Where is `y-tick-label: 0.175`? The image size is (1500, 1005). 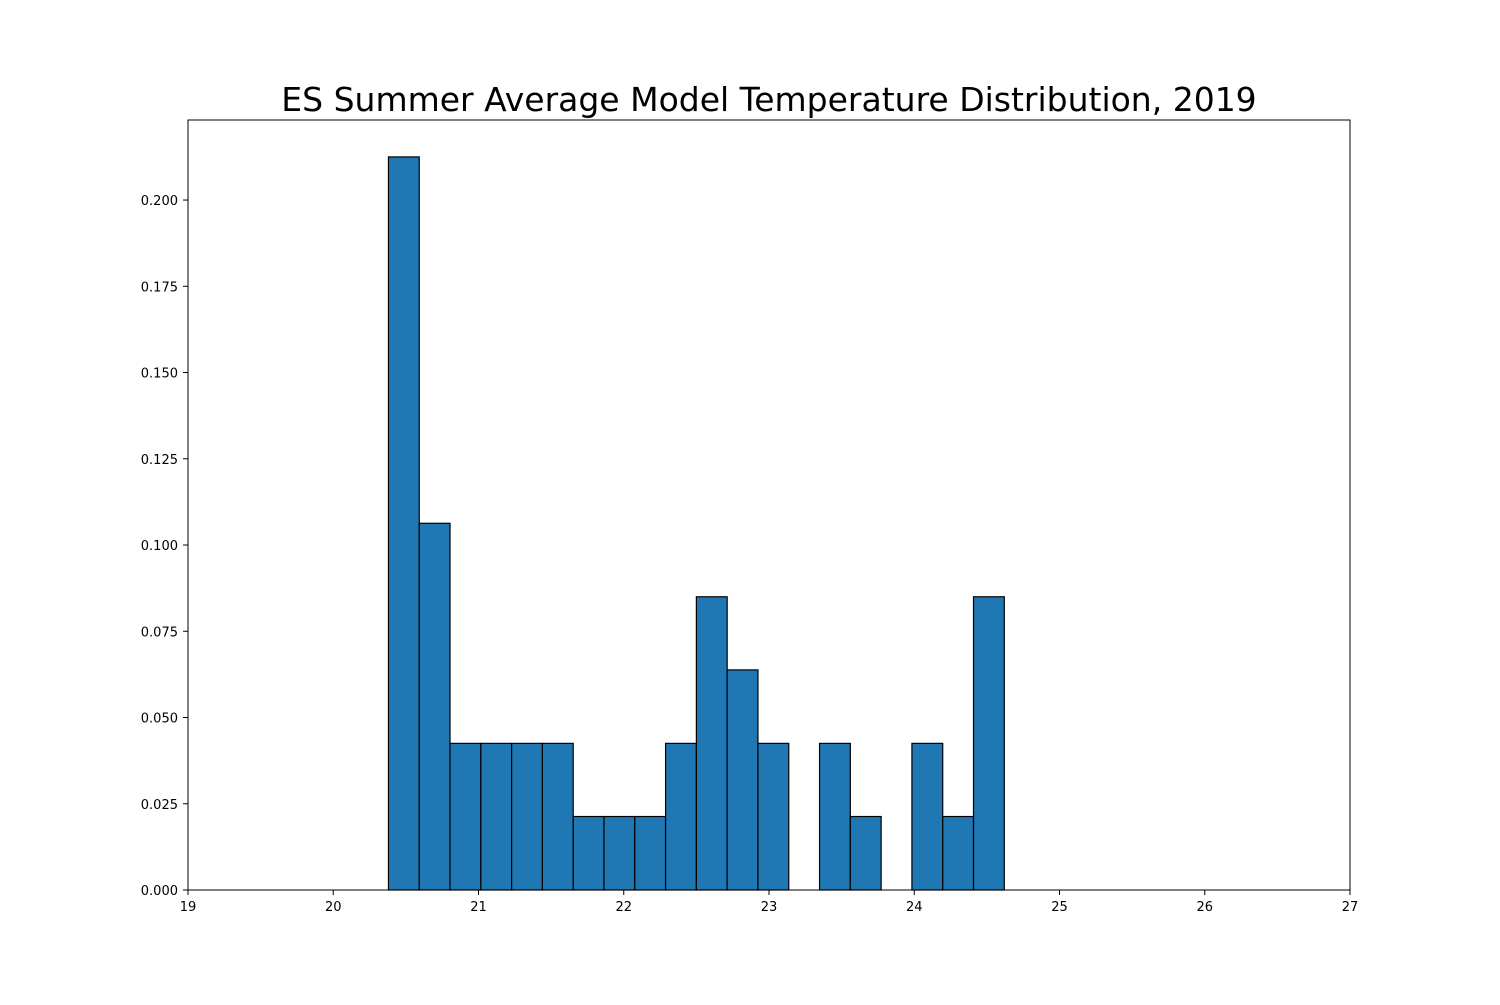 y-tick-label: 0.175 is located at coordinates (159, 287).